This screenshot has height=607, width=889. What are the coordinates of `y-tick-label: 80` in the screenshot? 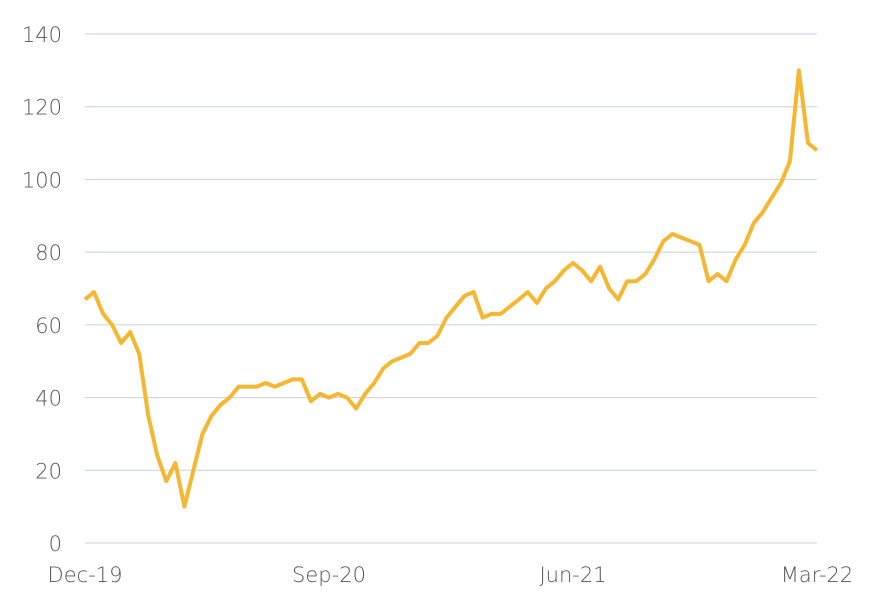 It's located at (48, 253).